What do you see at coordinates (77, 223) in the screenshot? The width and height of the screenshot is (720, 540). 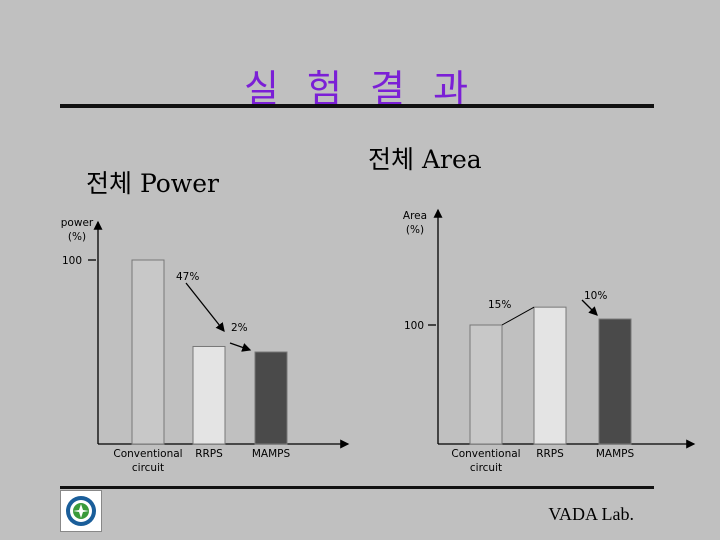 I see `y-axis-label: power` at bounding box center [77, 223].